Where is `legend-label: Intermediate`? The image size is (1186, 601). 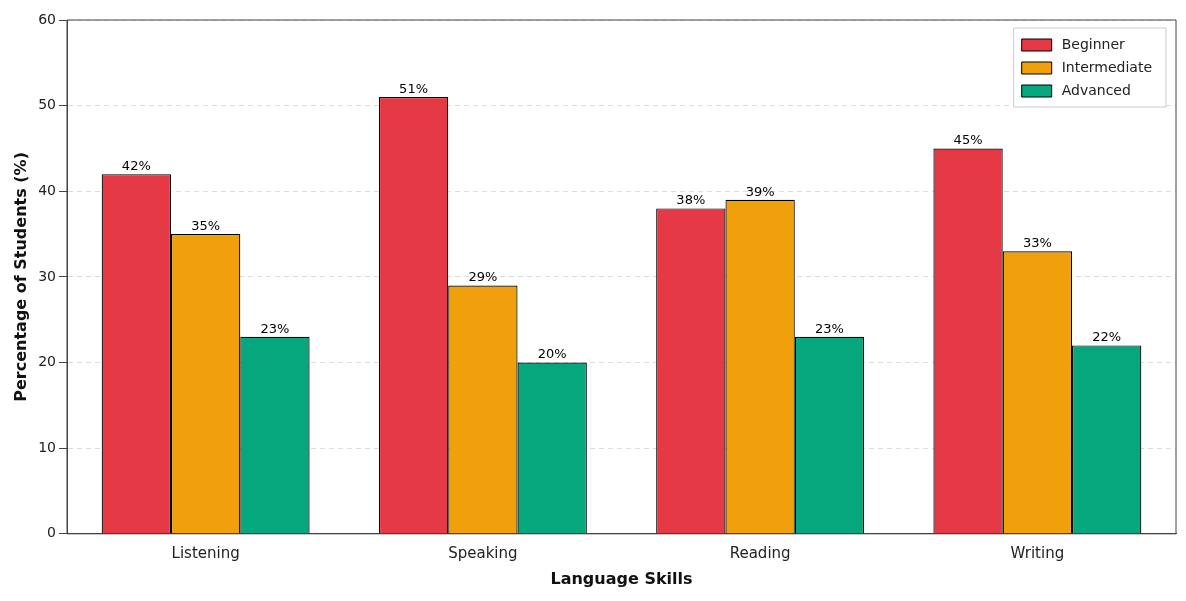 legend-label: Intermediate is located at coordinates (1106, 66).